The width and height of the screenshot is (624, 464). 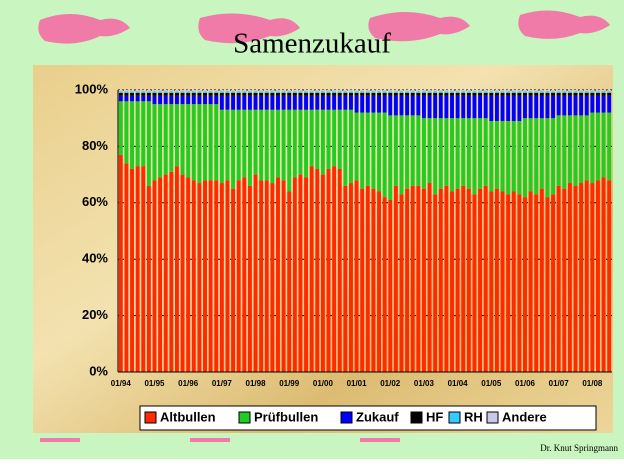 What do you see at coordinates (491, 383) in the screenshot?
I see `x-tick-label: 01/05` at bounding box center [491, 383].